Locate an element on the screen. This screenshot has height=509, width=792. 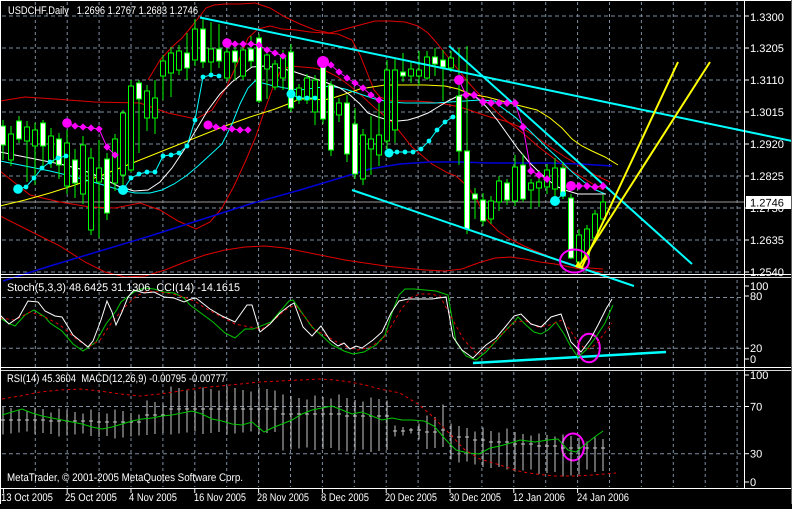
svg-text: 1.3015 is located at coordinates (767, 113).